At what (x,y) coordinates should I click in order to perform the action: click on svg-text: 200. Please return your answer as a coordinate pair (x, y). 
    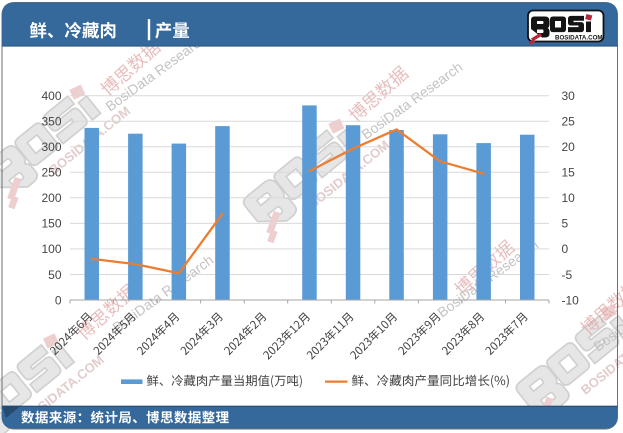
    Looking at the image, I should click on (51, 198).